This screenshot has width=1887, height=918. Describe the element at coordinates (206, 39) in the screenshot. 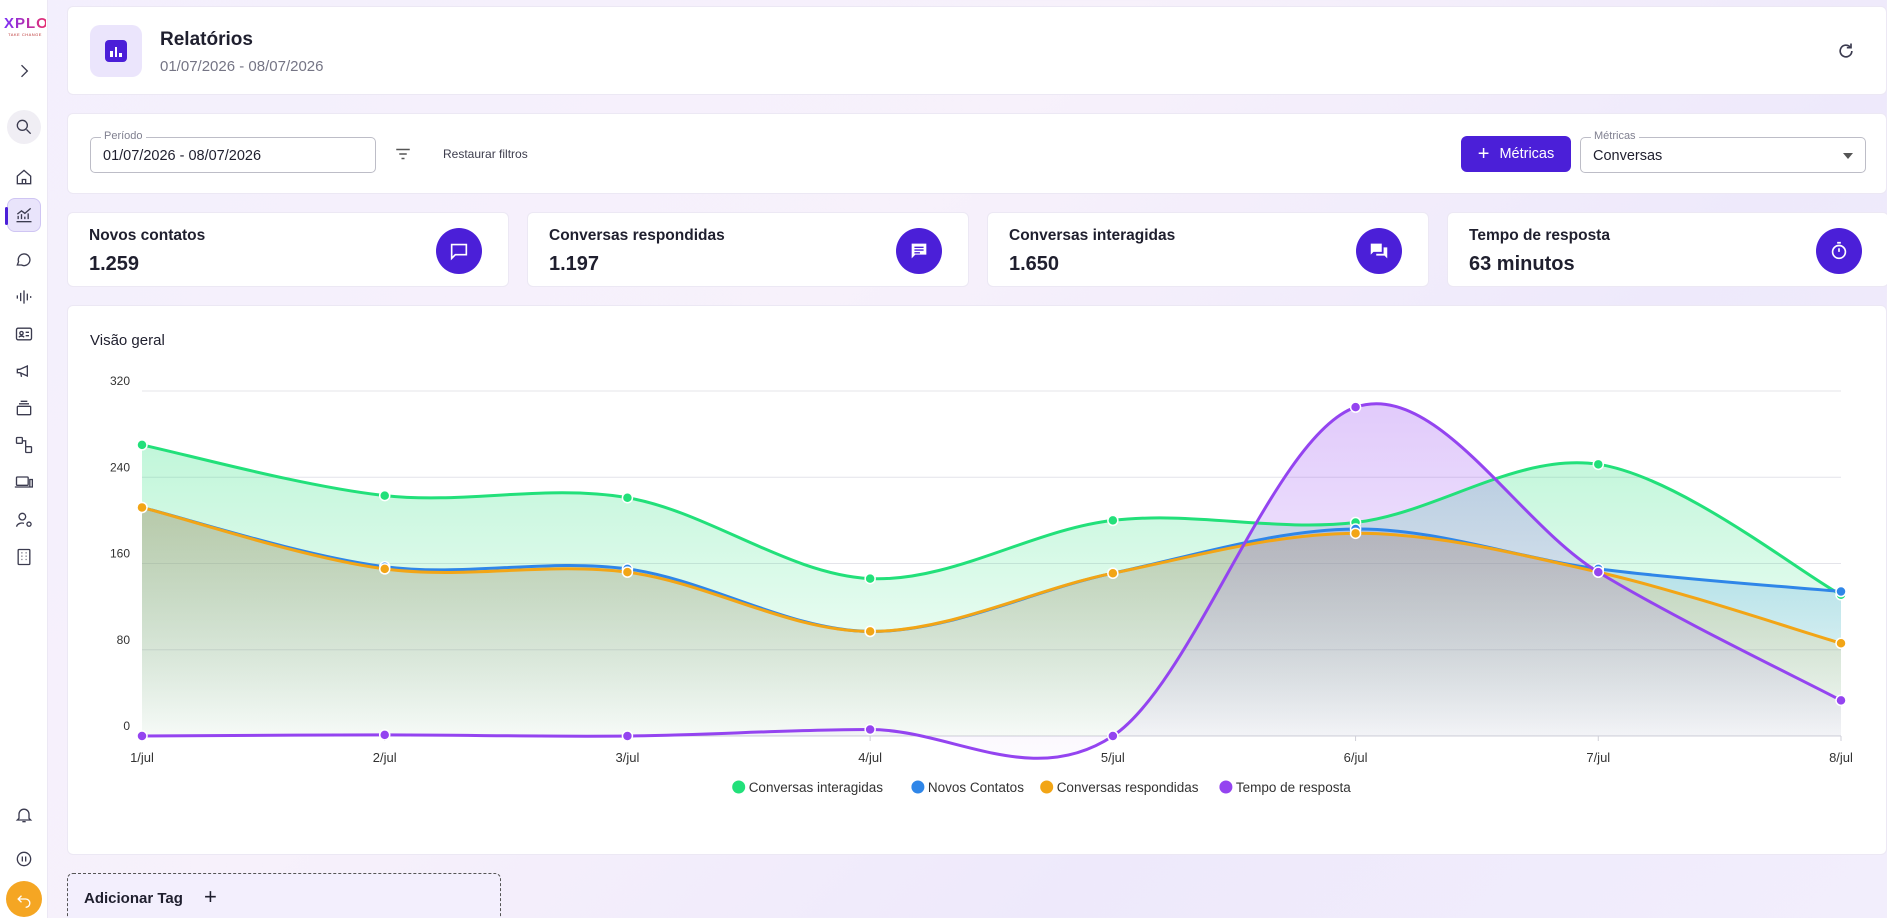

I see `page-title: Relatórios` at that location.